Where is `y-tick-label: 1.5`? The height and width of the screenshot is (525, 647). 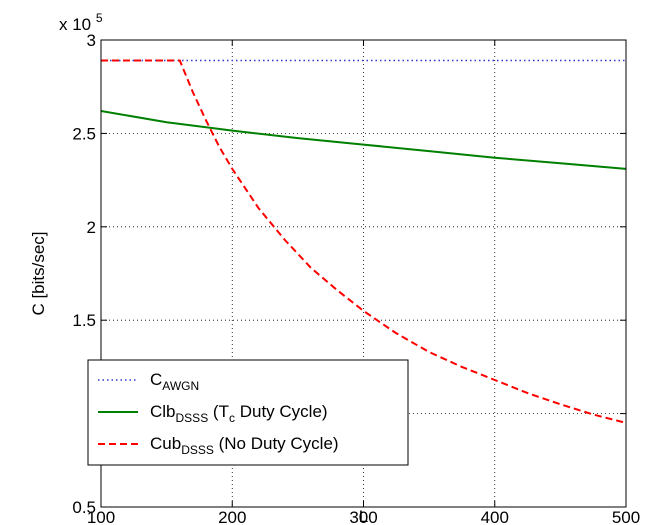
y-tick-label: 1.5 is located at coordinates (84, 320).